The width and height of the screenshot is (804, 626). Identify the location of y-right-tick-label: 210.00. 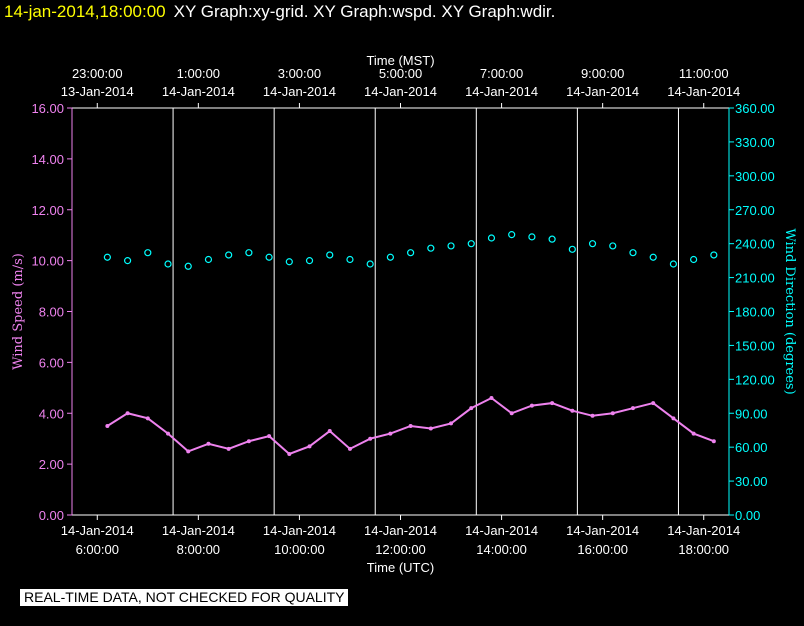
(755, 278).